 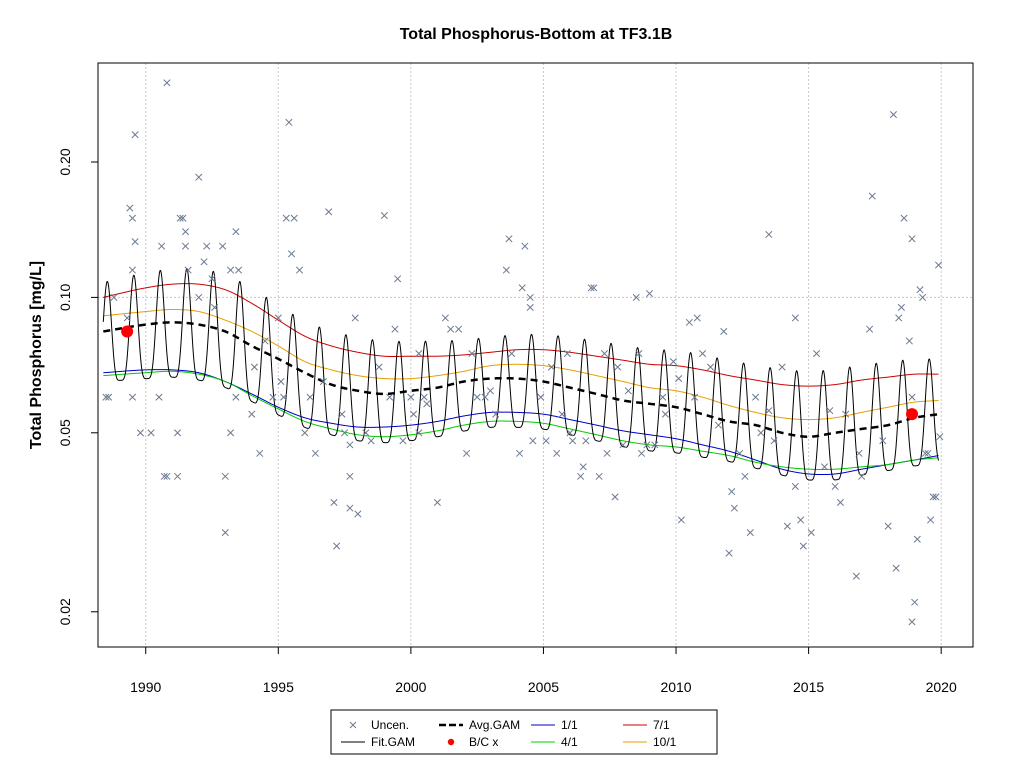 What do you see at coordinates (65, 611) in the screenshot?
I see `y-tick-label-0: 0.02` at bounding box center [65, 611].